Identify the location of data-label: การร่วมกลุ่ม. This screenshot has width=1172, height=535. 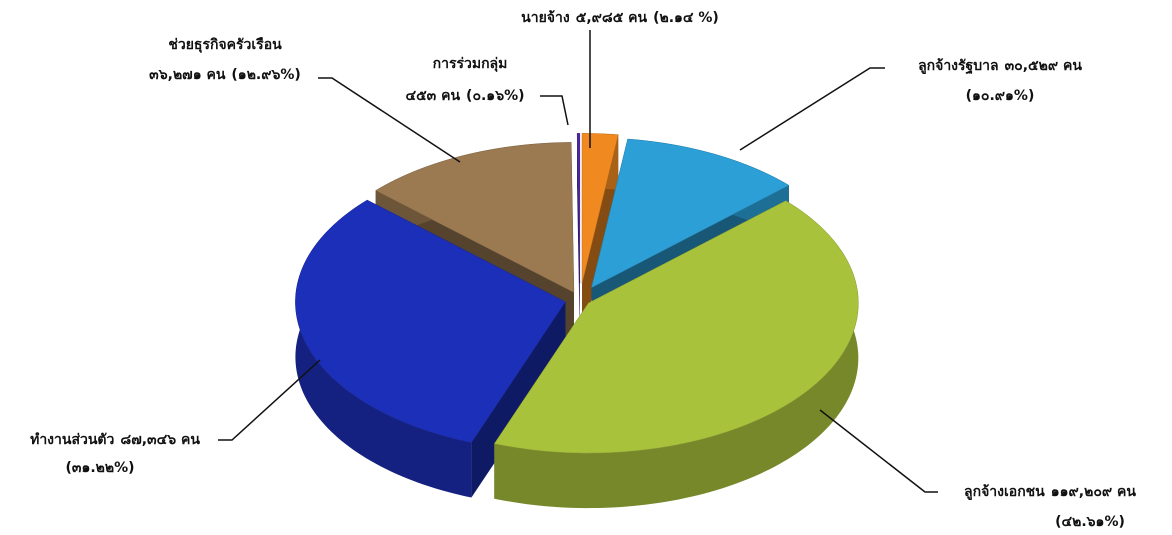
(470, 64).